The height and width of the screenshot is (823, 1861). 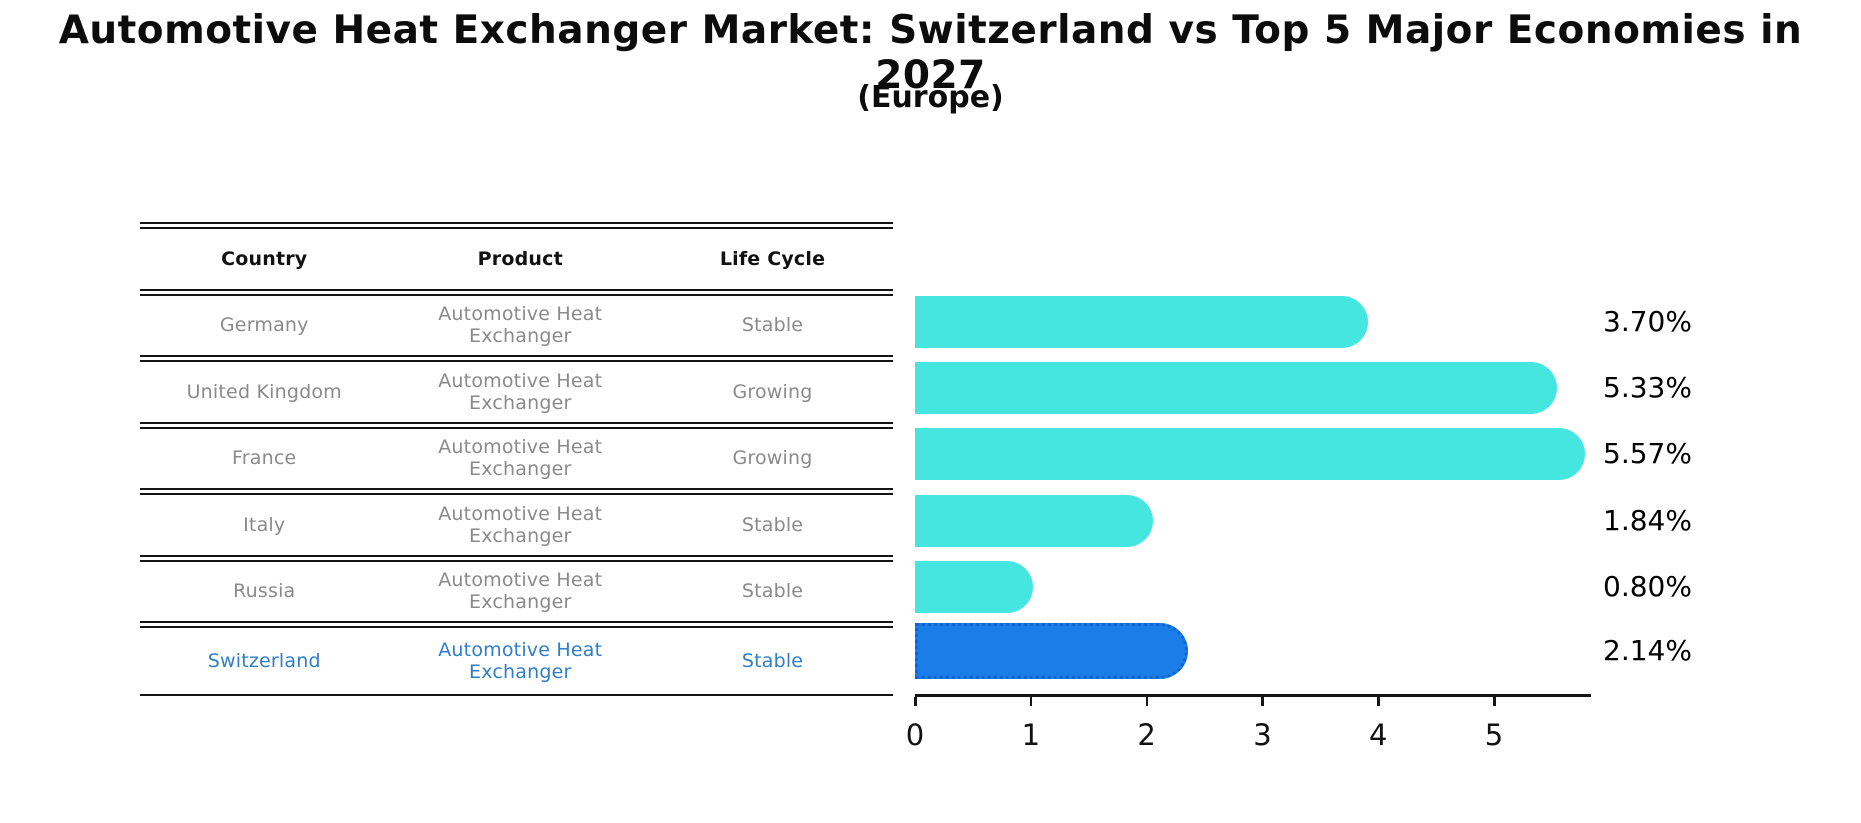 I want to click on cell-country: Germany, so click(x=264, y=325).